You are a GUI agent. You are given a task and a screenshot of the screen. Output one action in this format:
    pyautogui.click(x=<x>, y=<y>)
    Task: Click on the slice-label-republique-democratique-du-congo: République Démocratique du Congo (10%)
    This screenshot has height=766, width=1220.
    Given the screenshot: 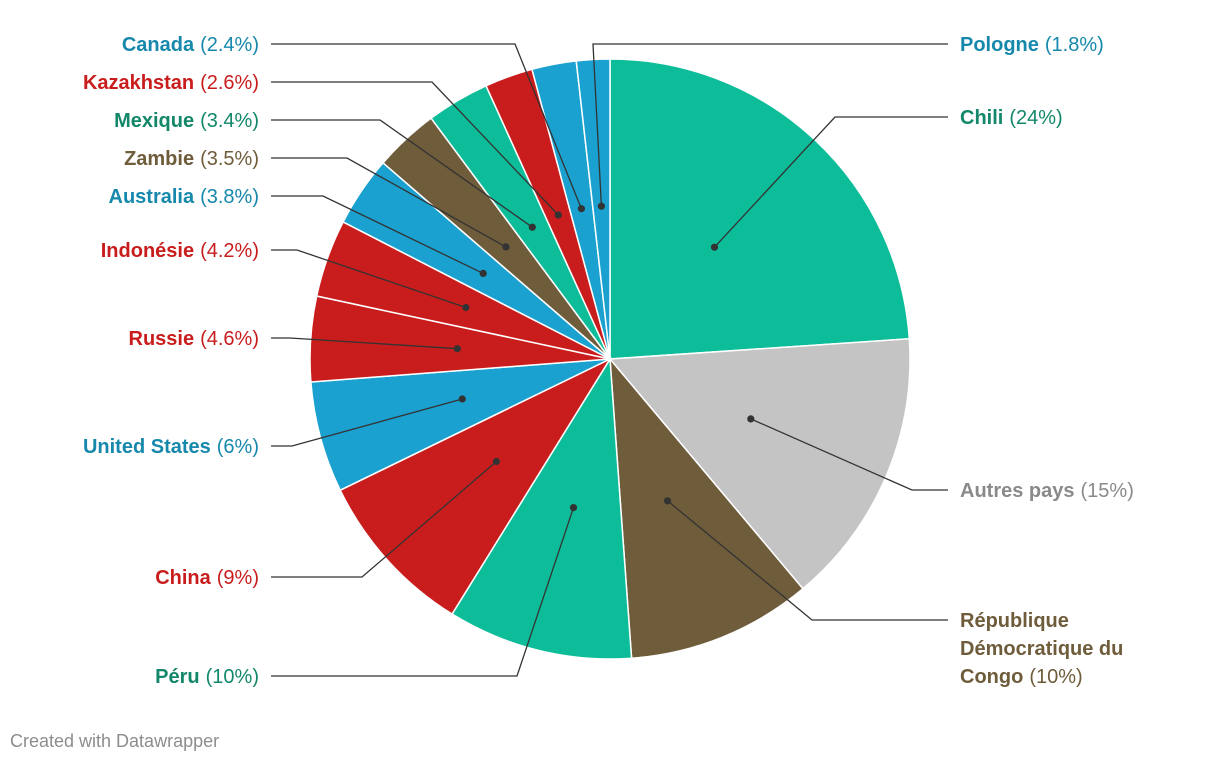 What is the action you would take?
    pyautogui.click(x=1041, y=649)
    